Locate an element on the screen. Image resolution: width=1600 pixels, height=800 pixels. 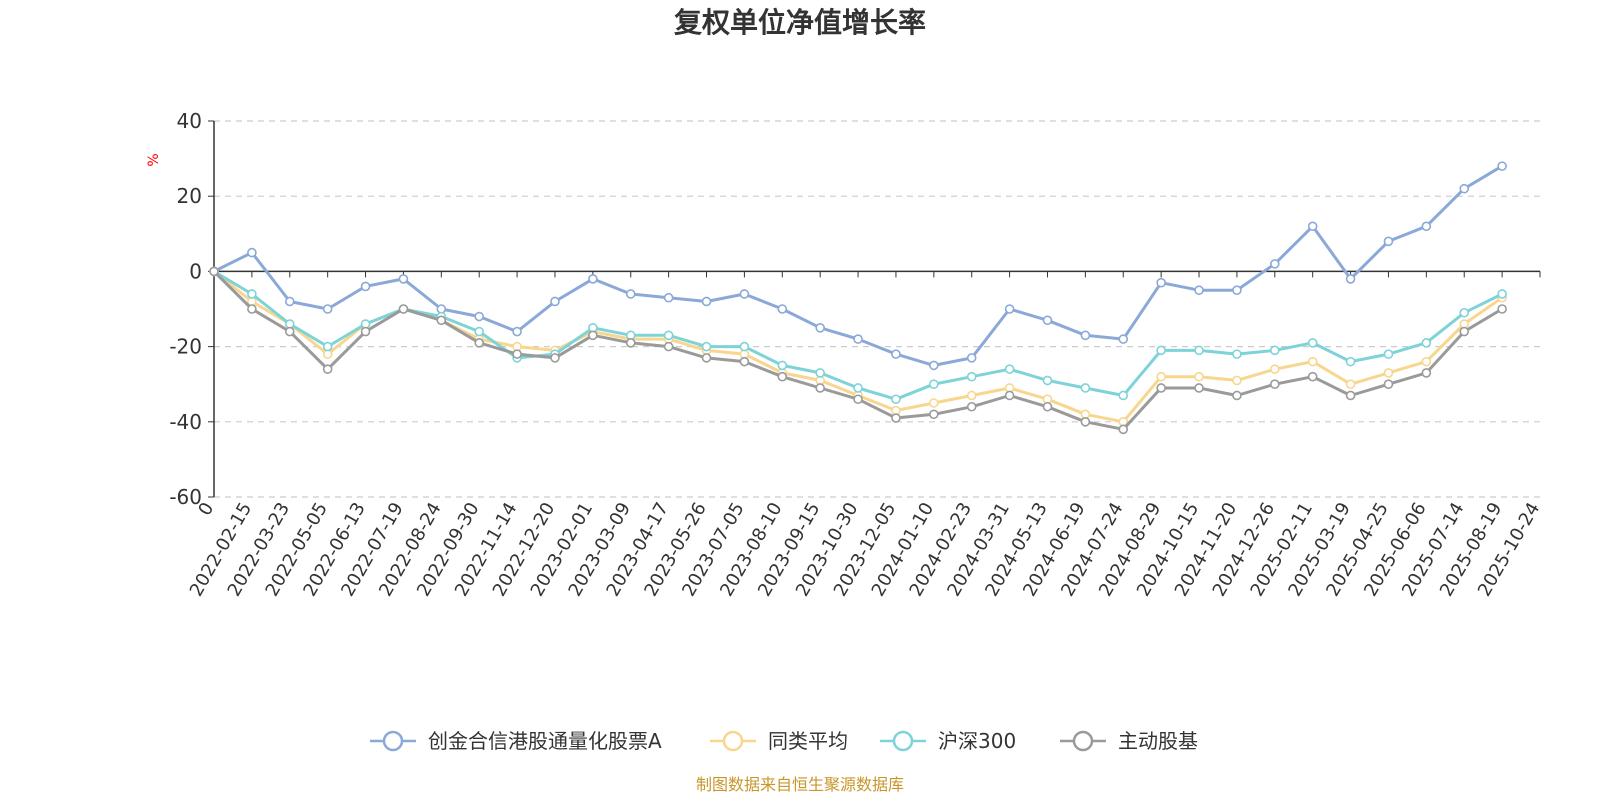
y-tick-label: 0 is located at coordinates (195, 271).